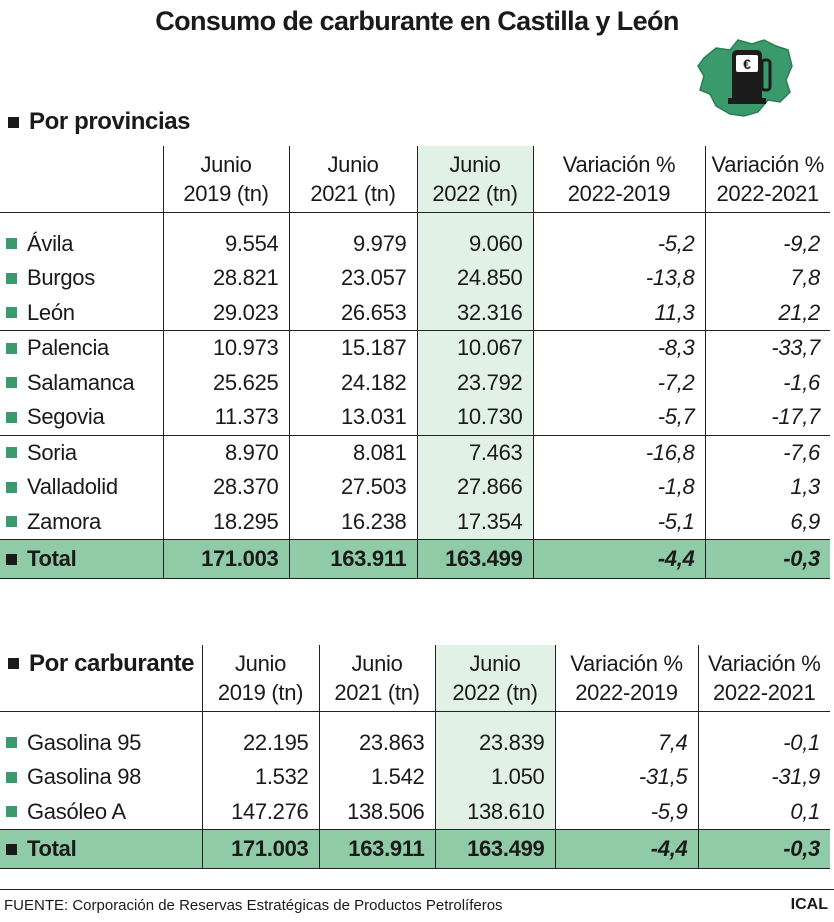 The height and width of the screenshot is (922, 834). I want to click on row-label-cell: Gasolina 95, so click(101, 743).